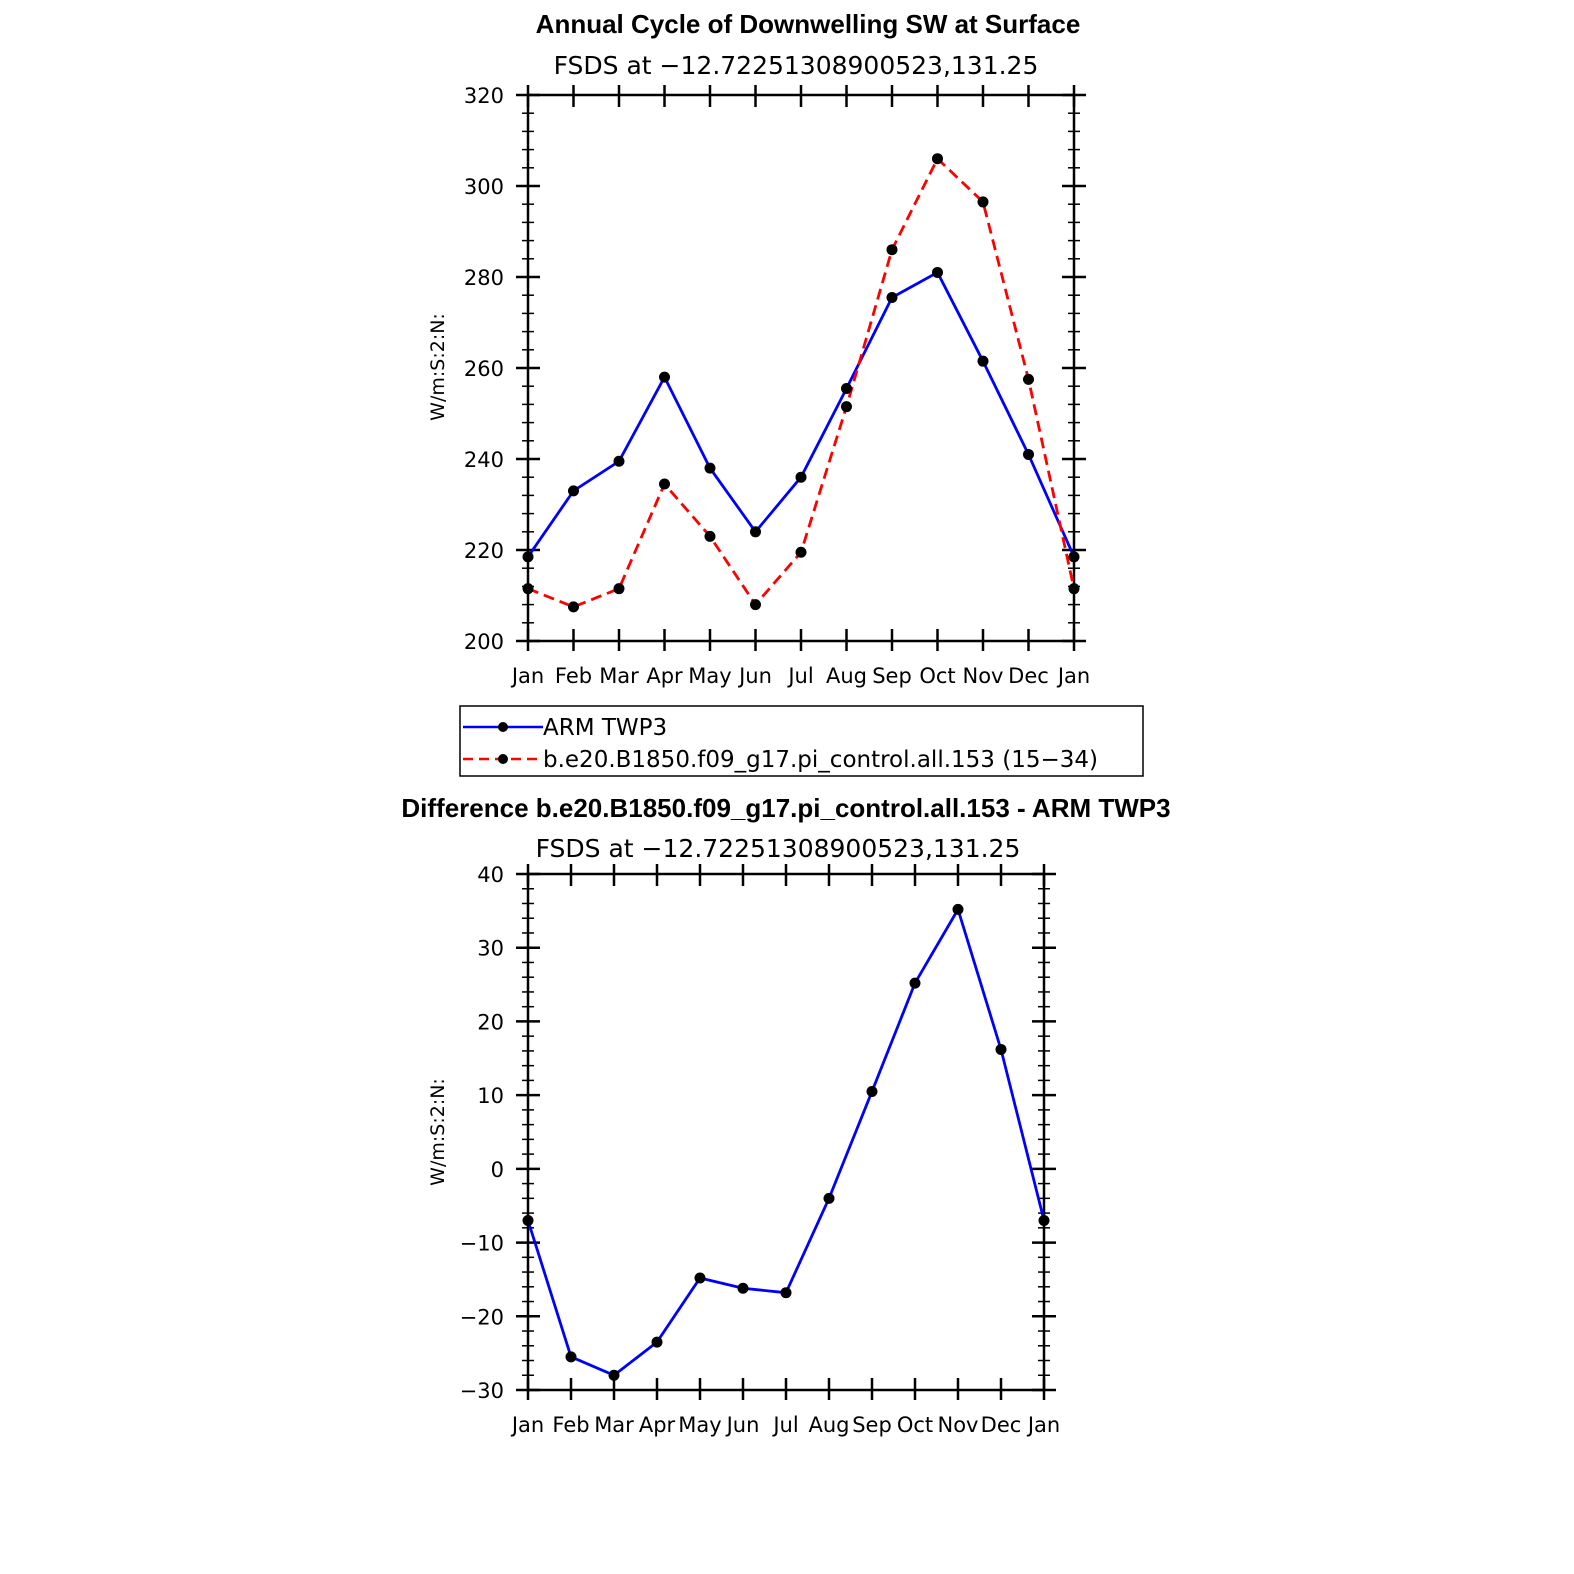 Image resolution: width=1574 pixels, height=1574 pixels. I want to click on top-chart-x-tick-label: Aug, so click(846, 676).